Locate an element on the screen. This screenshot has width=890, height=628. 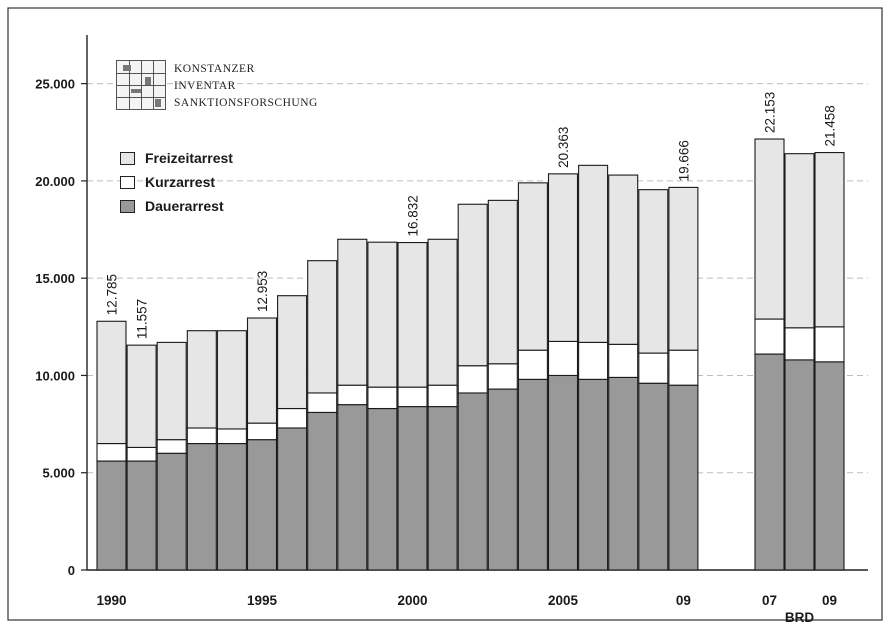
logo-line-3: SANKTIONSFORSCHUNG is located at coordinates (246, 103).